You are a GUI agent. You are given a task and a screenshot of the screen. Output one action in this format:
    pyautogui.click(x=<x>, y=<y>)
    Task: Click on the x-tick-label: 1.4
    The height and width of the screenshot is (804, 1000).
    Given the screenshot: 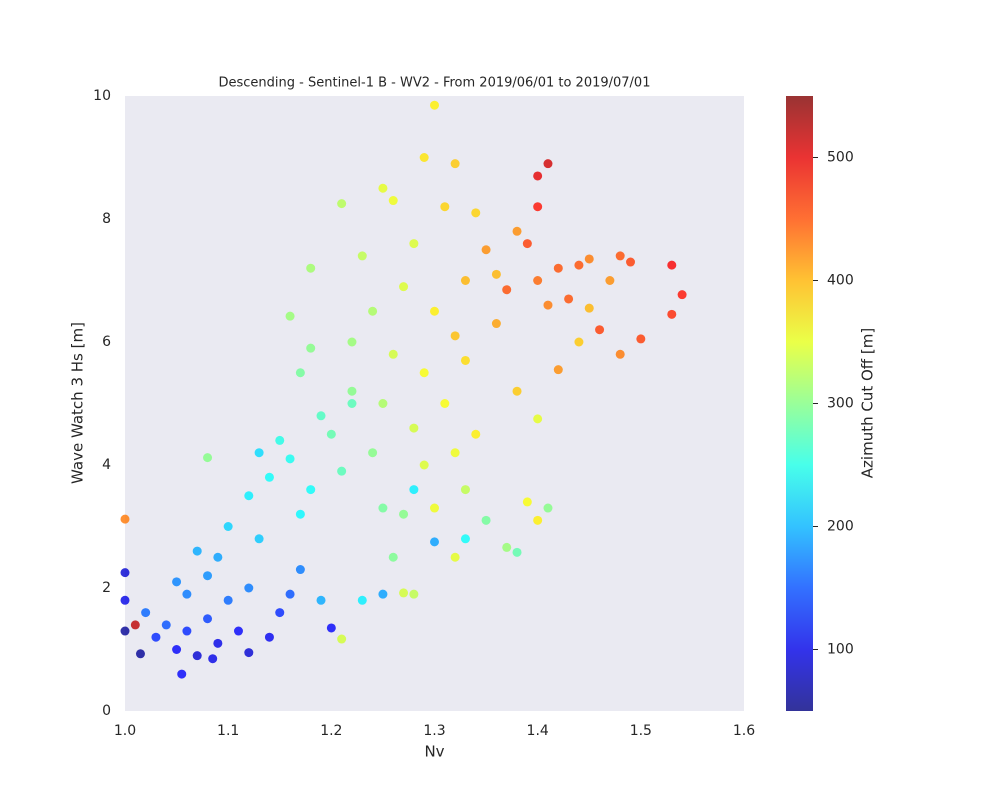 What is the action you would take?
    pyautogui.click(x=538, y=731)
    